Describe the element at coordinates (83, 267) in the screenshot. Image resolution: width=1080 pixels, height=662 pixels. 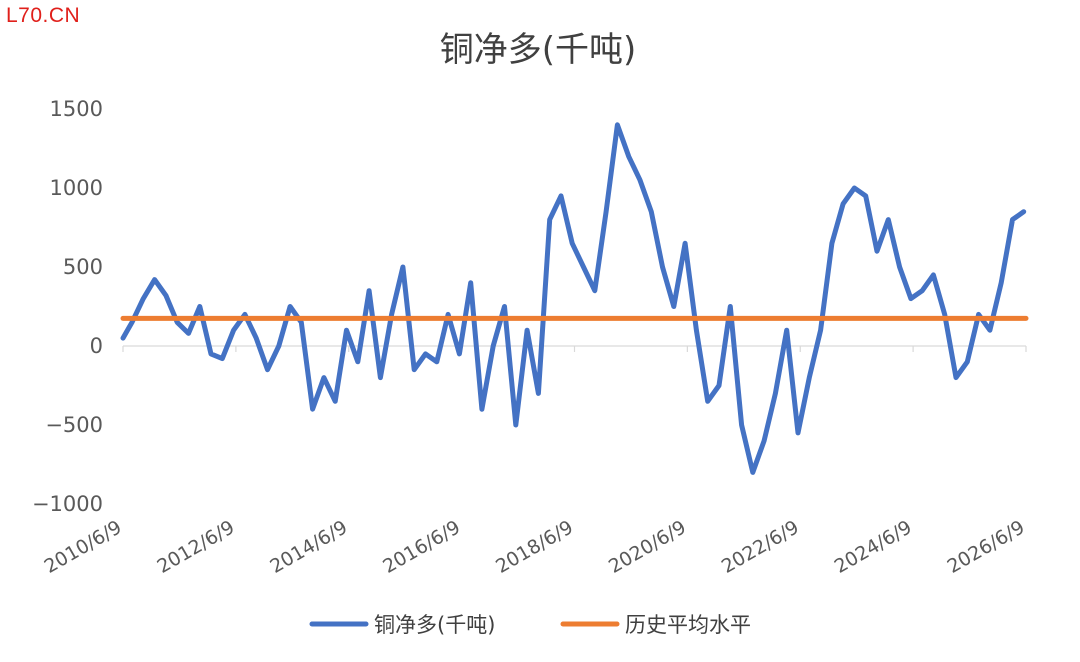
I see `y-tick-label: 500` at that location.